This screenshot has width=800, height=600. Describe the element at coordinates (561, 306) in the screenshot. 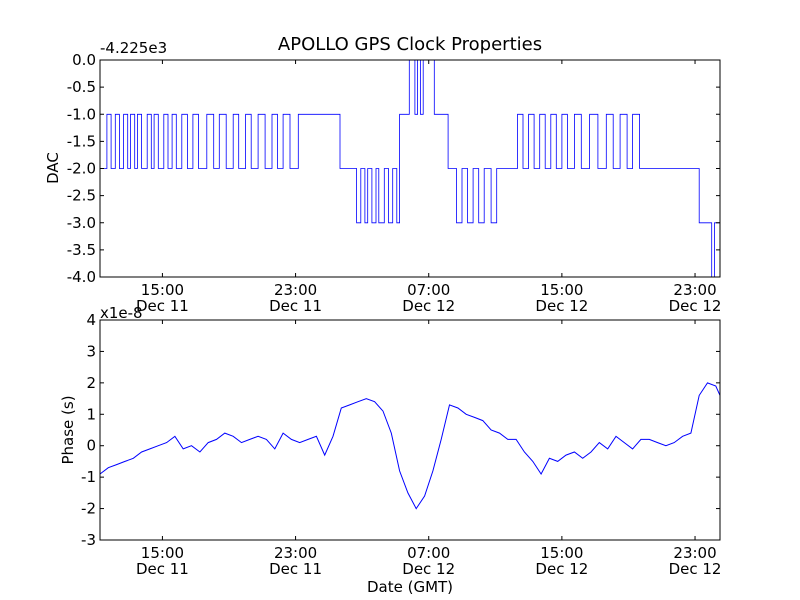

I see `dac-x-tick-date-3: Dec 12` at that location.